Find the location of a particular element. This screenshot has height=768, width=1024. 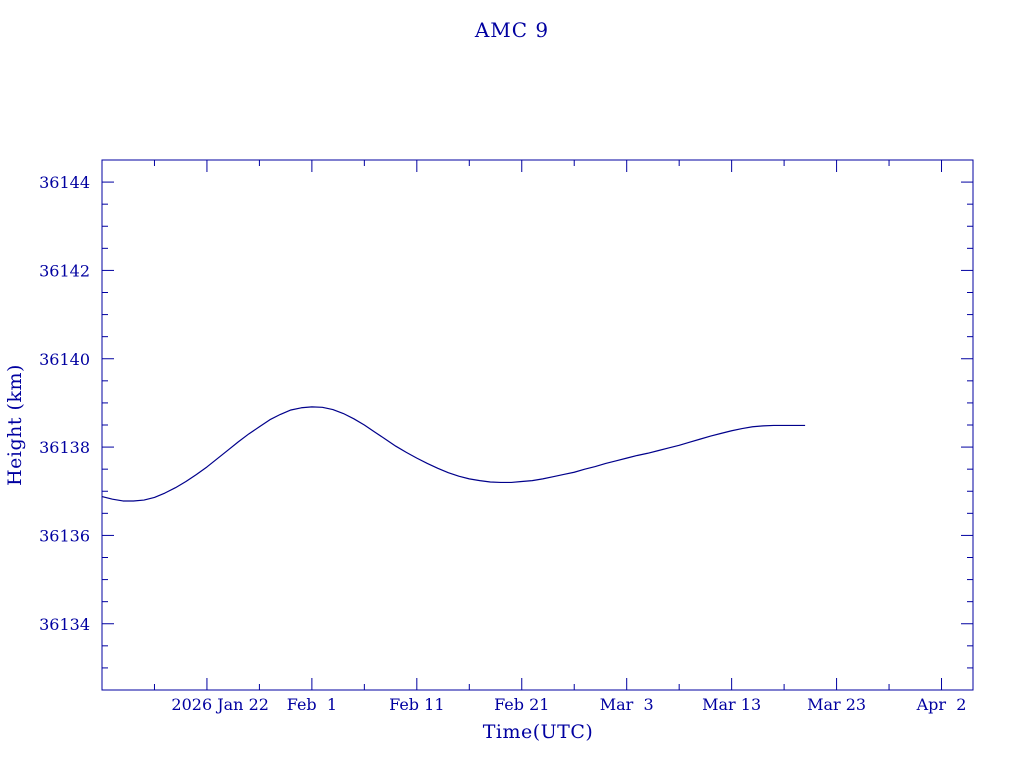

y-tick-label: 36142 is located at coordinates (64, 270).